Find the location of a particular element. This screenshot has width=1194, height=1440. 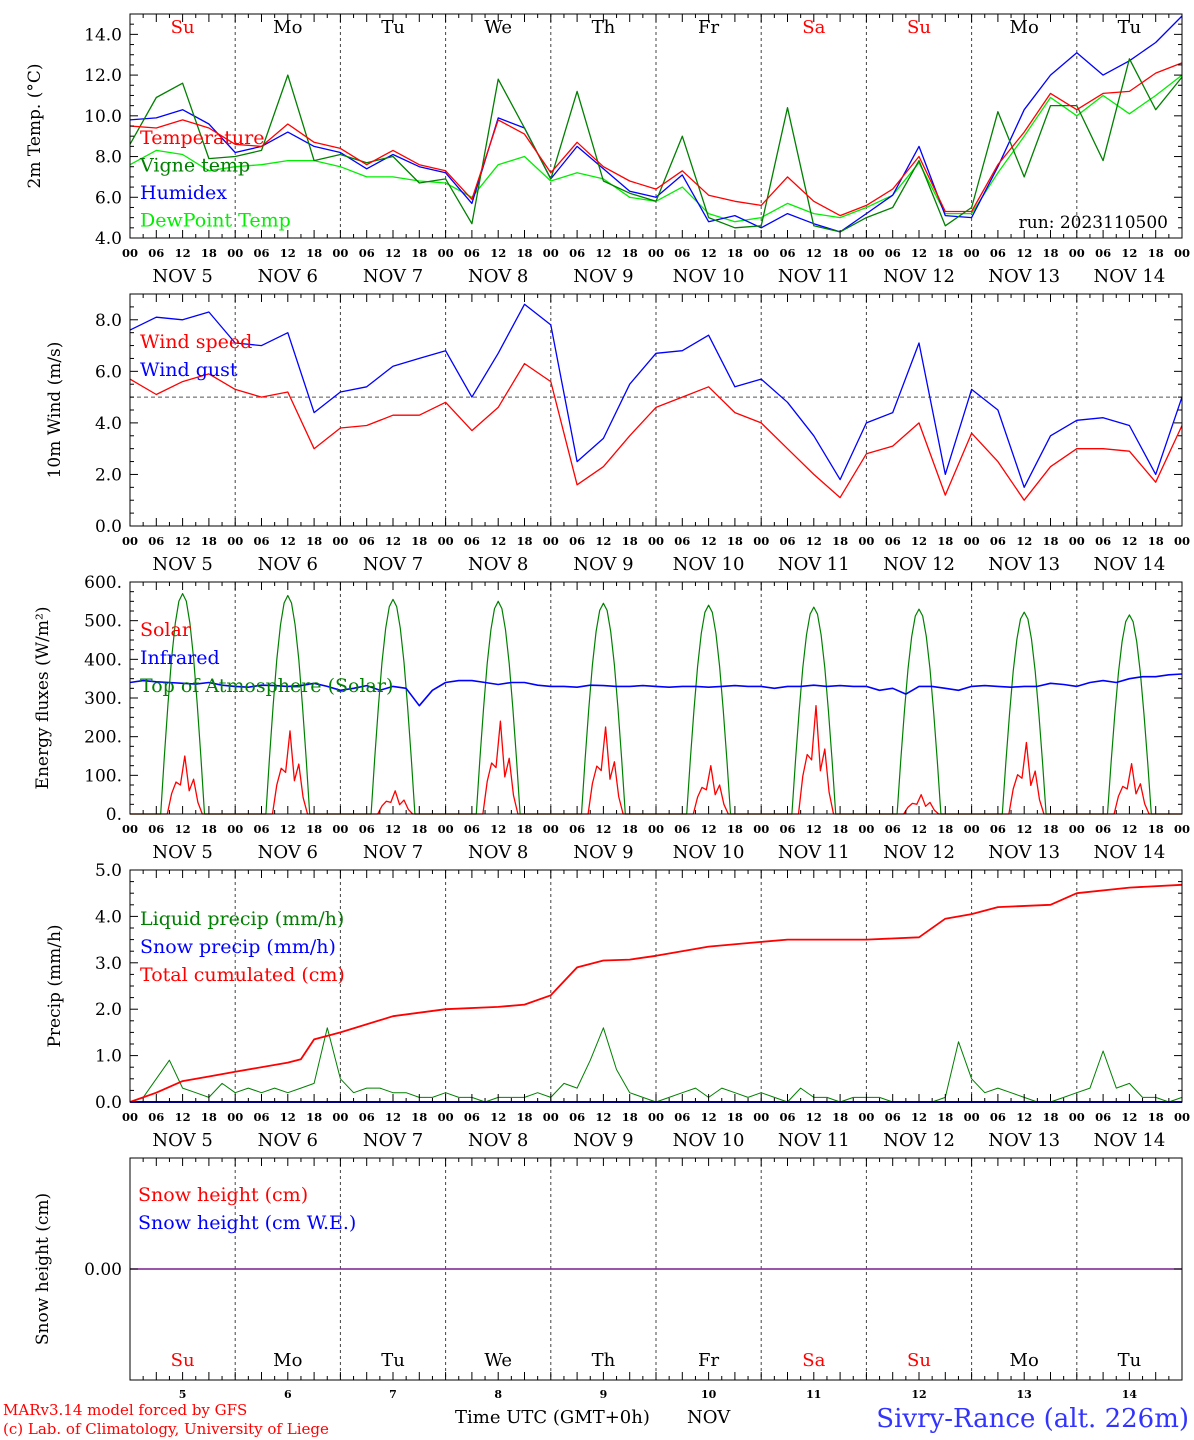

legend-entry: Wind gust is located at coordinates (189, 370).